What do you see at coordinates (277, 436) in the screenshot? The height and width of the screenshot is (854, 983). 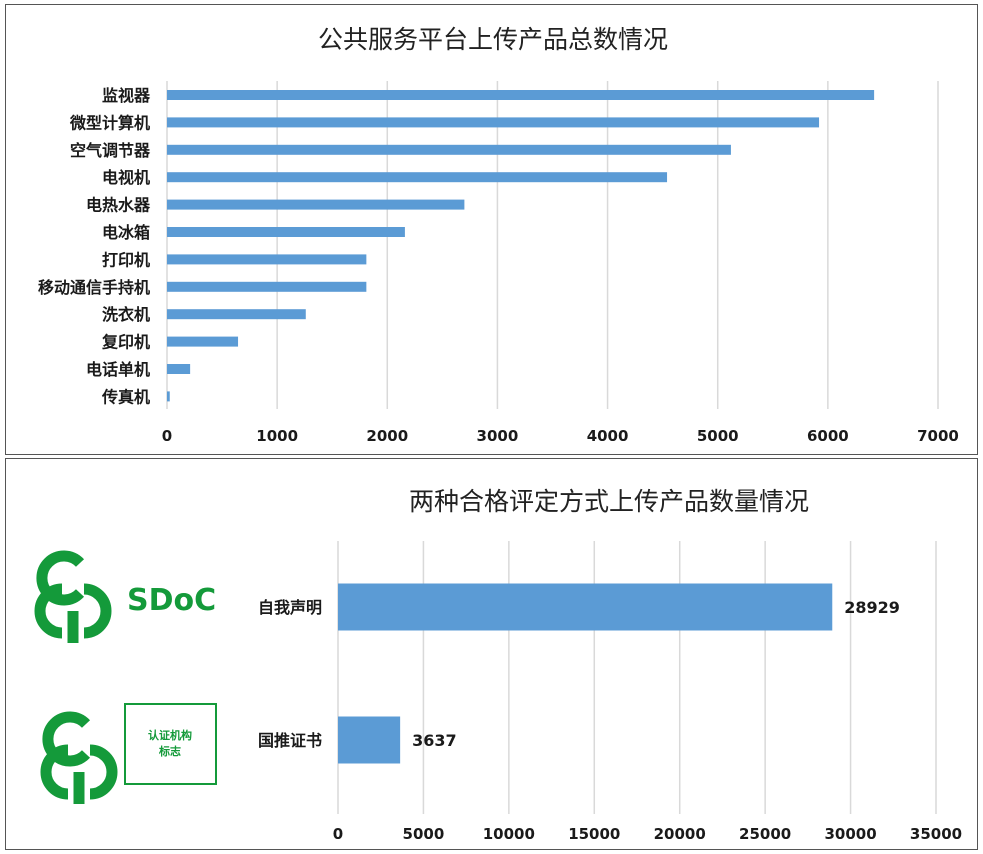 I see `x-tick-label: 1000` at bounding box center [277, 436].